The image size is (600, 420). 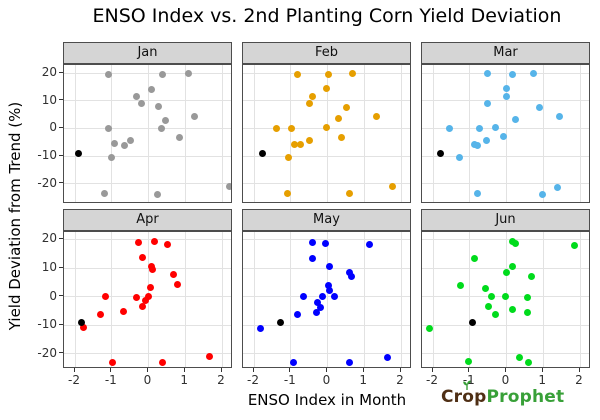 I want to click on y-axis-title: Yield Deviation from Trend (%), so click(x=15, y=216).